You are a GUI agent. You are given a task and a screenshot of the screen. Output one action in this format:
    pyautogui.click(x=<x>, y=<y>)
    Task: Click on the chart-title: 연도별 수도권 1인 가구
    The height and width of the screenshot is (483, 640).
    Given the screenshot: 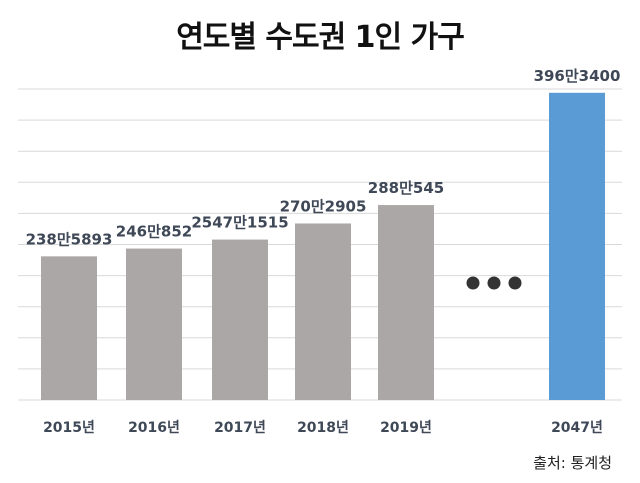 What is the action you would take?
    pyautogui.click(x=320, y=37)
    